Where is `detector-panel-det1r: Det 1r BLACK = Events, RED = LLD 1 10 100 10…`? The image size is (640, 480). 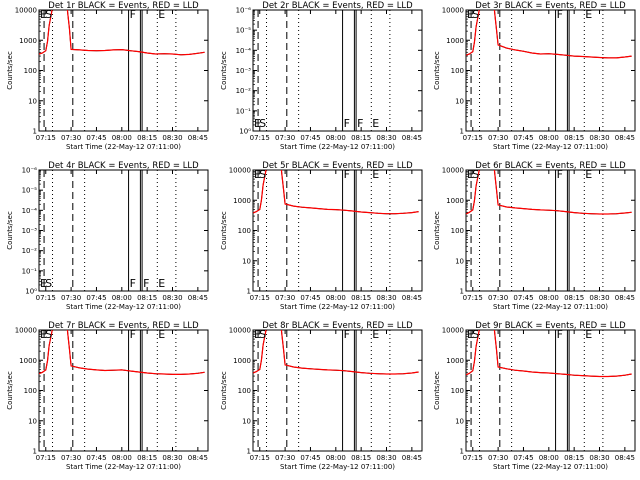 detector-panel-det1r: Det 1r BLACK = Events, RED = LLD 1 10 100 10… is located at coordinates (107, 76).